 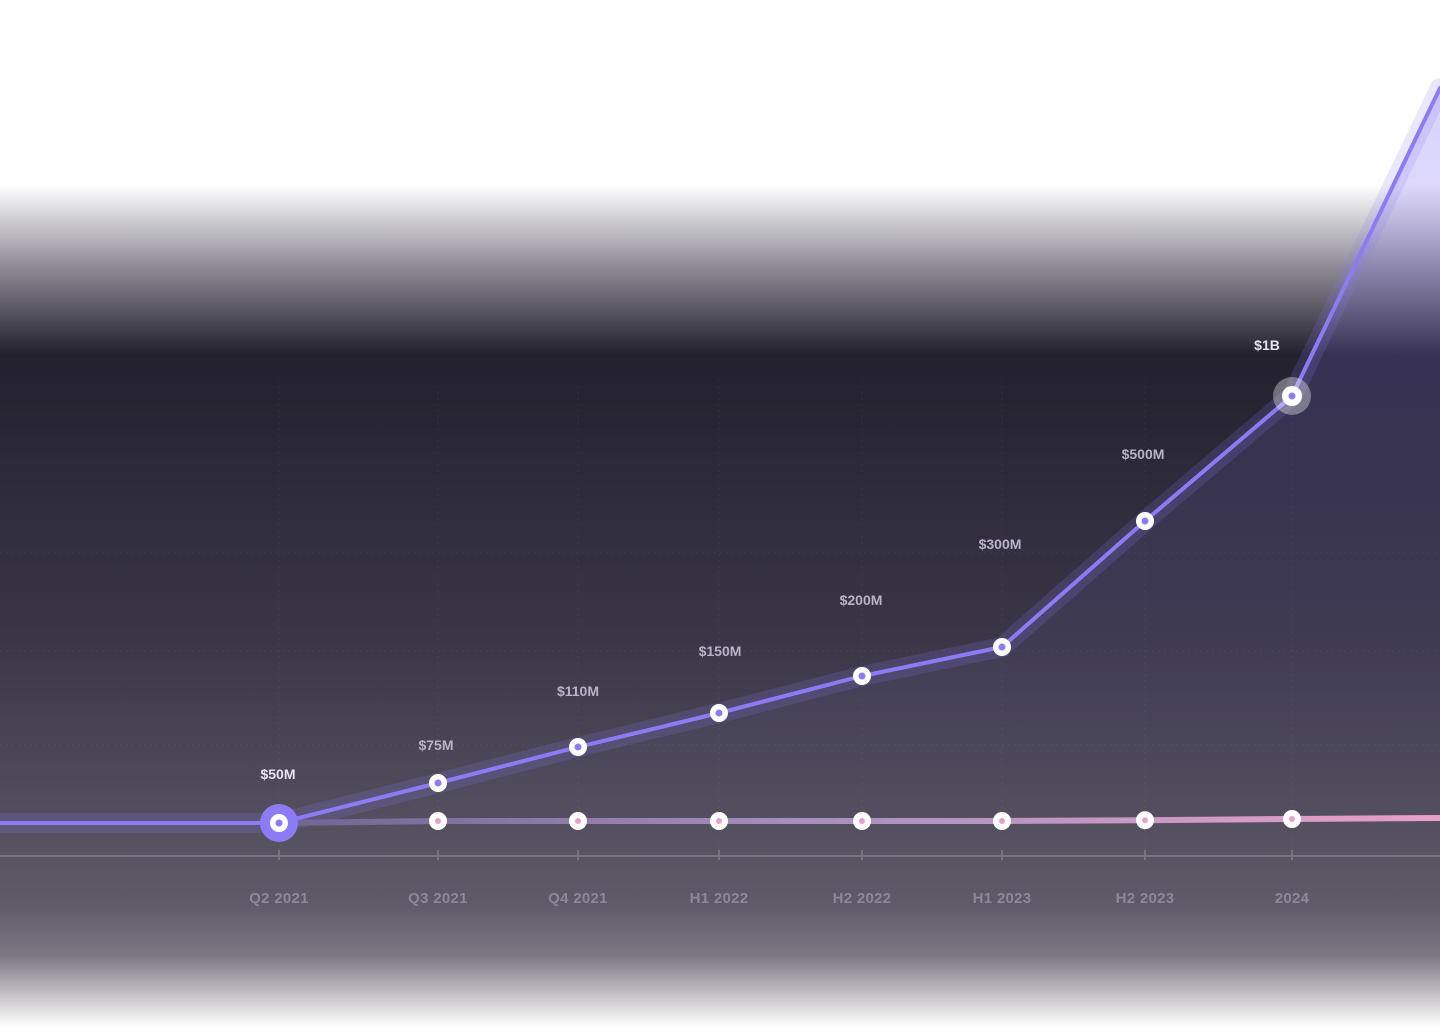 What do you see at coordinates (435, 745) in the screenshot?
I see `data-label: $75M` at bounding box center [435, 745].